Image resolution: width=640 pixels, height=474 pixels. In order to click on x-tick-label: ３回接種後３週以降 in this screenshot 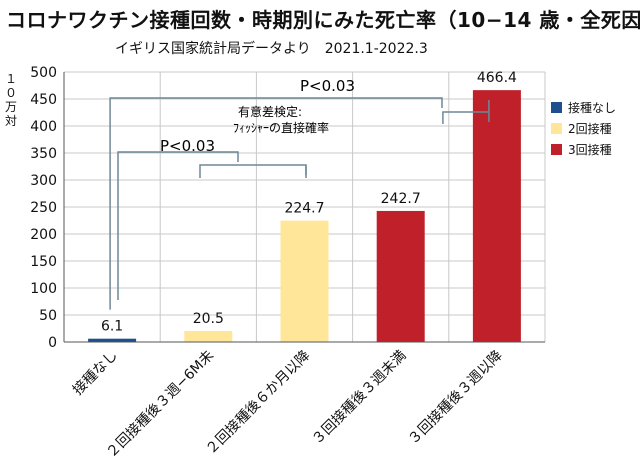, I will do `click(455, 397)`.